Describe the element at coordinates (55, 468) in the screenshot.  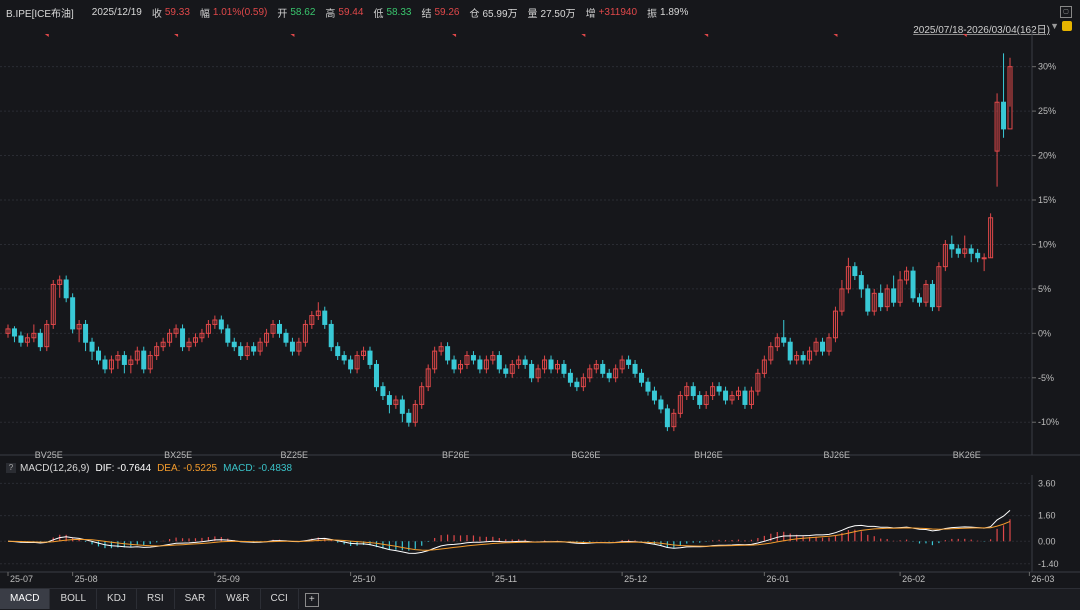
I see `macd-title: MACD(12,26,9)` at that location.